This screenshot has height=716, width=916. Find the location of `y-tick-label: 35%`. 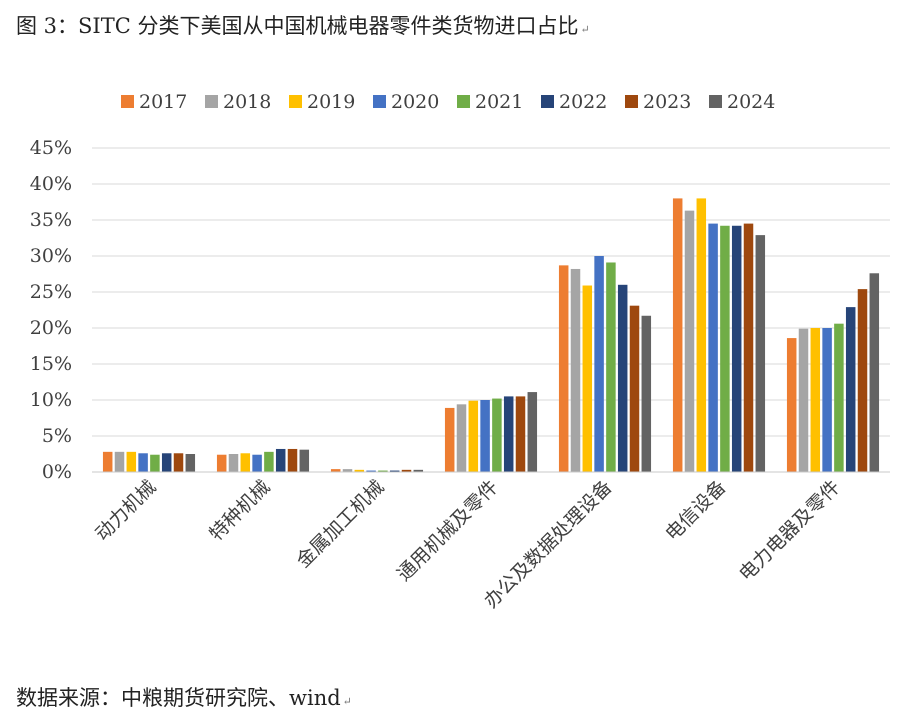

y-tick-label: 35% is located at coordinates (51, 220).